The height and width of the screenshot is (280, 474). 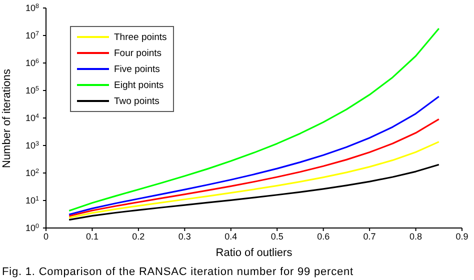 What do you see at coordinates (138, 53) in the screenshot?
I see `legend-label: Four points` at bounding box center [138, 53].